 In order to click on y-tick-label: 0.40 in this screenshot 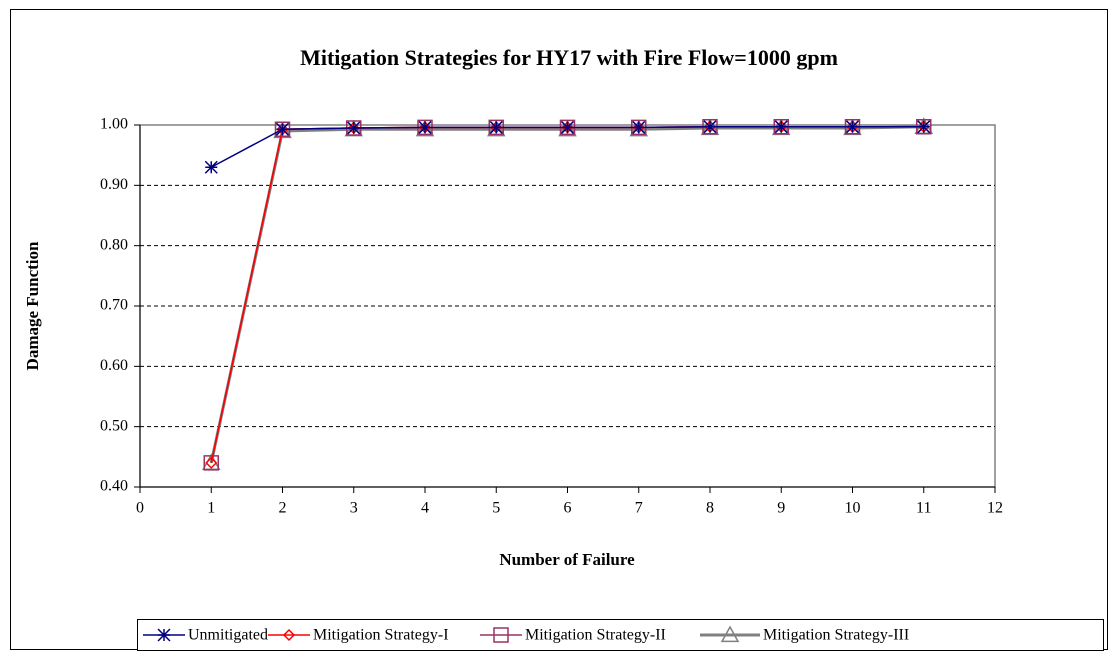, I will do `click(114, 486)`.